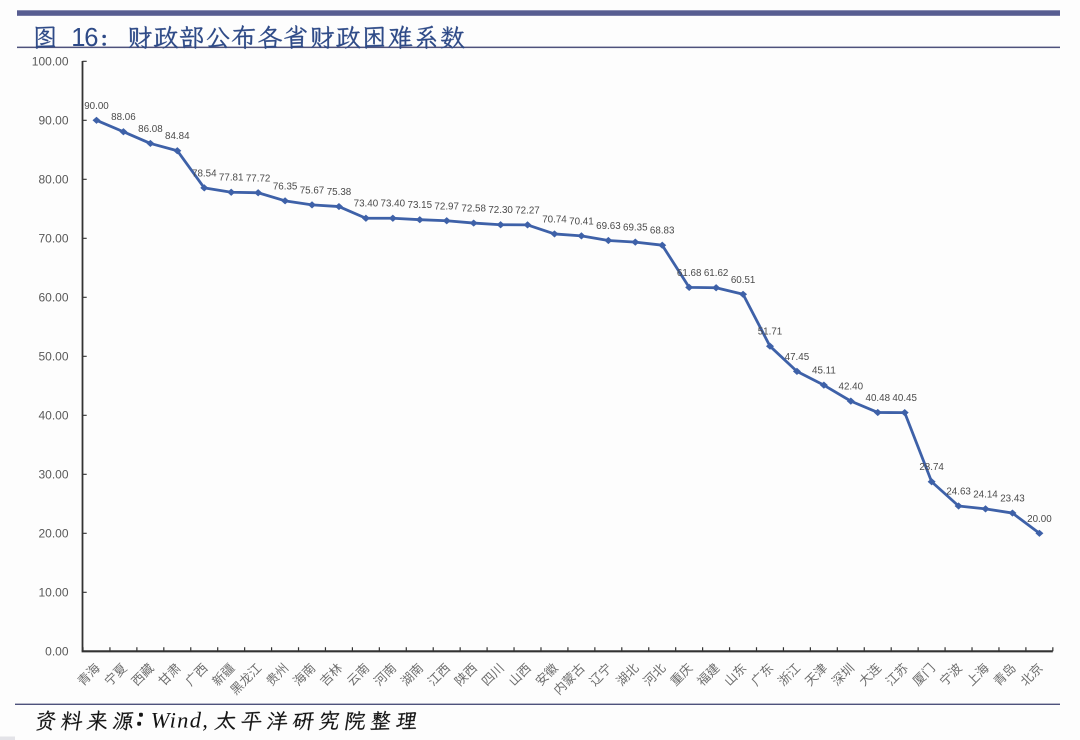  Describe the element at coordinates (500, 210) in the screenshot. I see `svg-text: 72.30` at that location.